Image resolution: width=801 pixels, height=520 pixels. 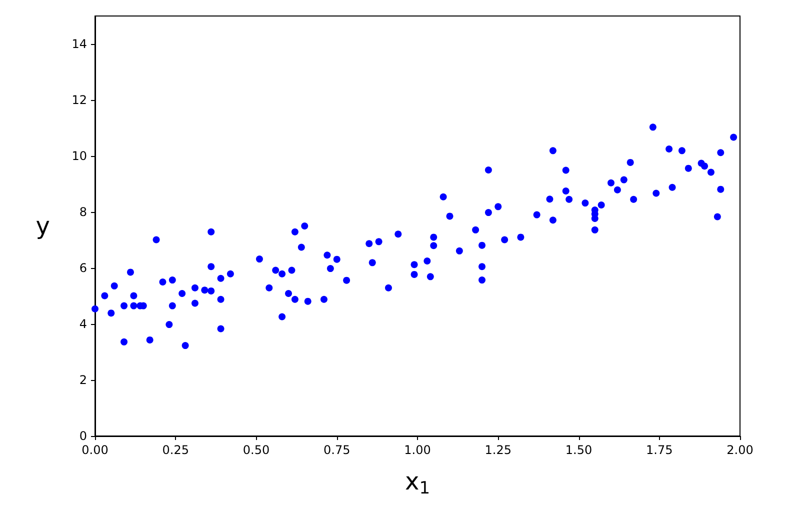 What do you see at coordinates (417, 450) in the screenshot?
I see `x-tick-label: 1.00` at bounding box center [417, 450].